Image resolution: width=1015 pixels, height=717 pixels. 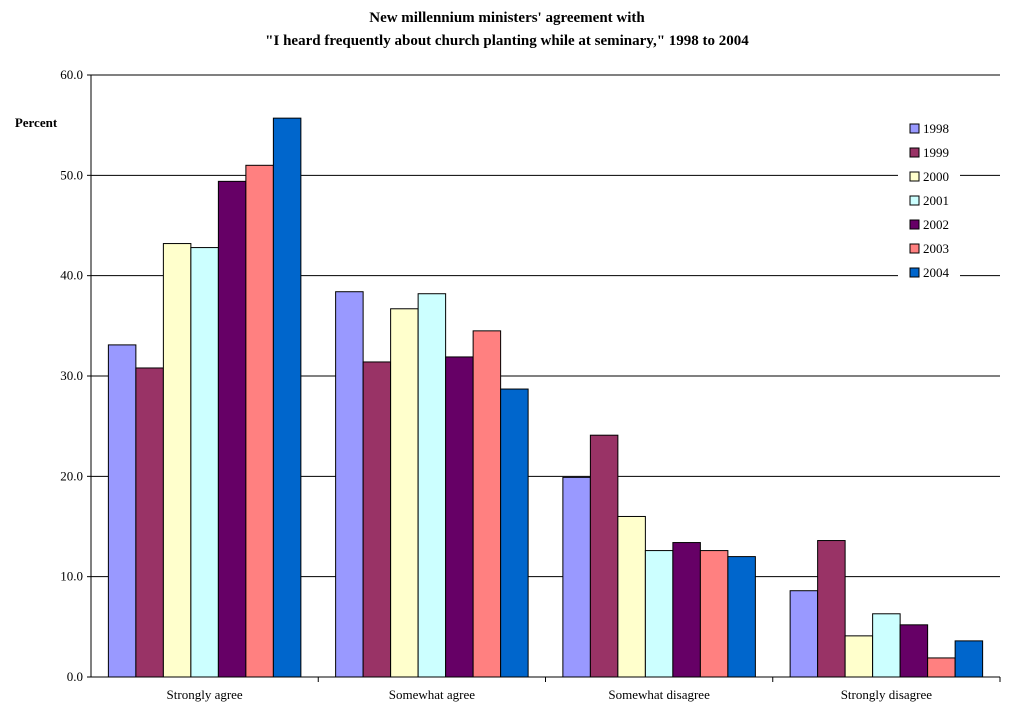 I want to click on bar-1998-strongly-disagree, so click(x=804, y=634).